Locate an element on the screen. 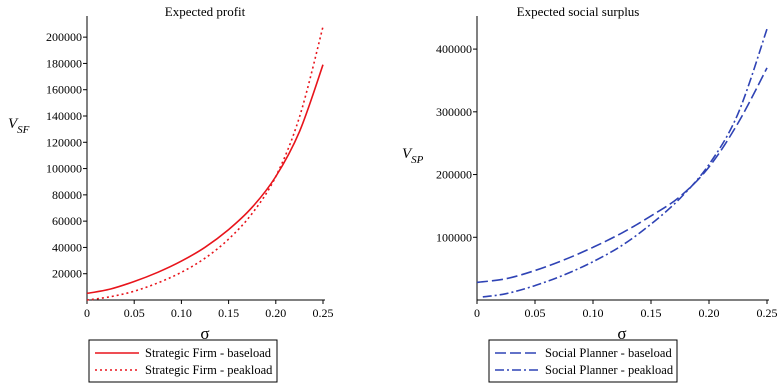 This screenshot has width=782, height=387. y-axis-label: VSP is located at coordinates (413, 156).